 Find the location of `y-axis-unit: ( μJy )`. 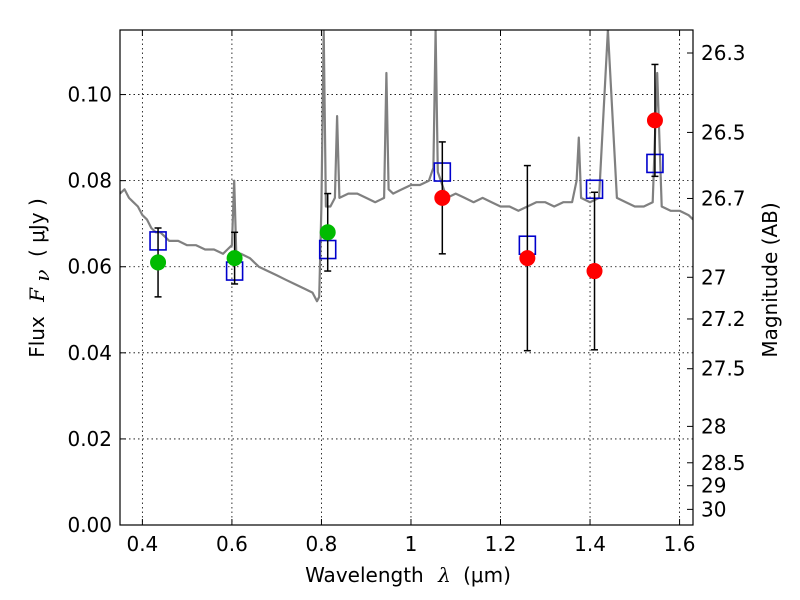

y-axis-unit: ( μJy ) is located at coordinates (37, 227).